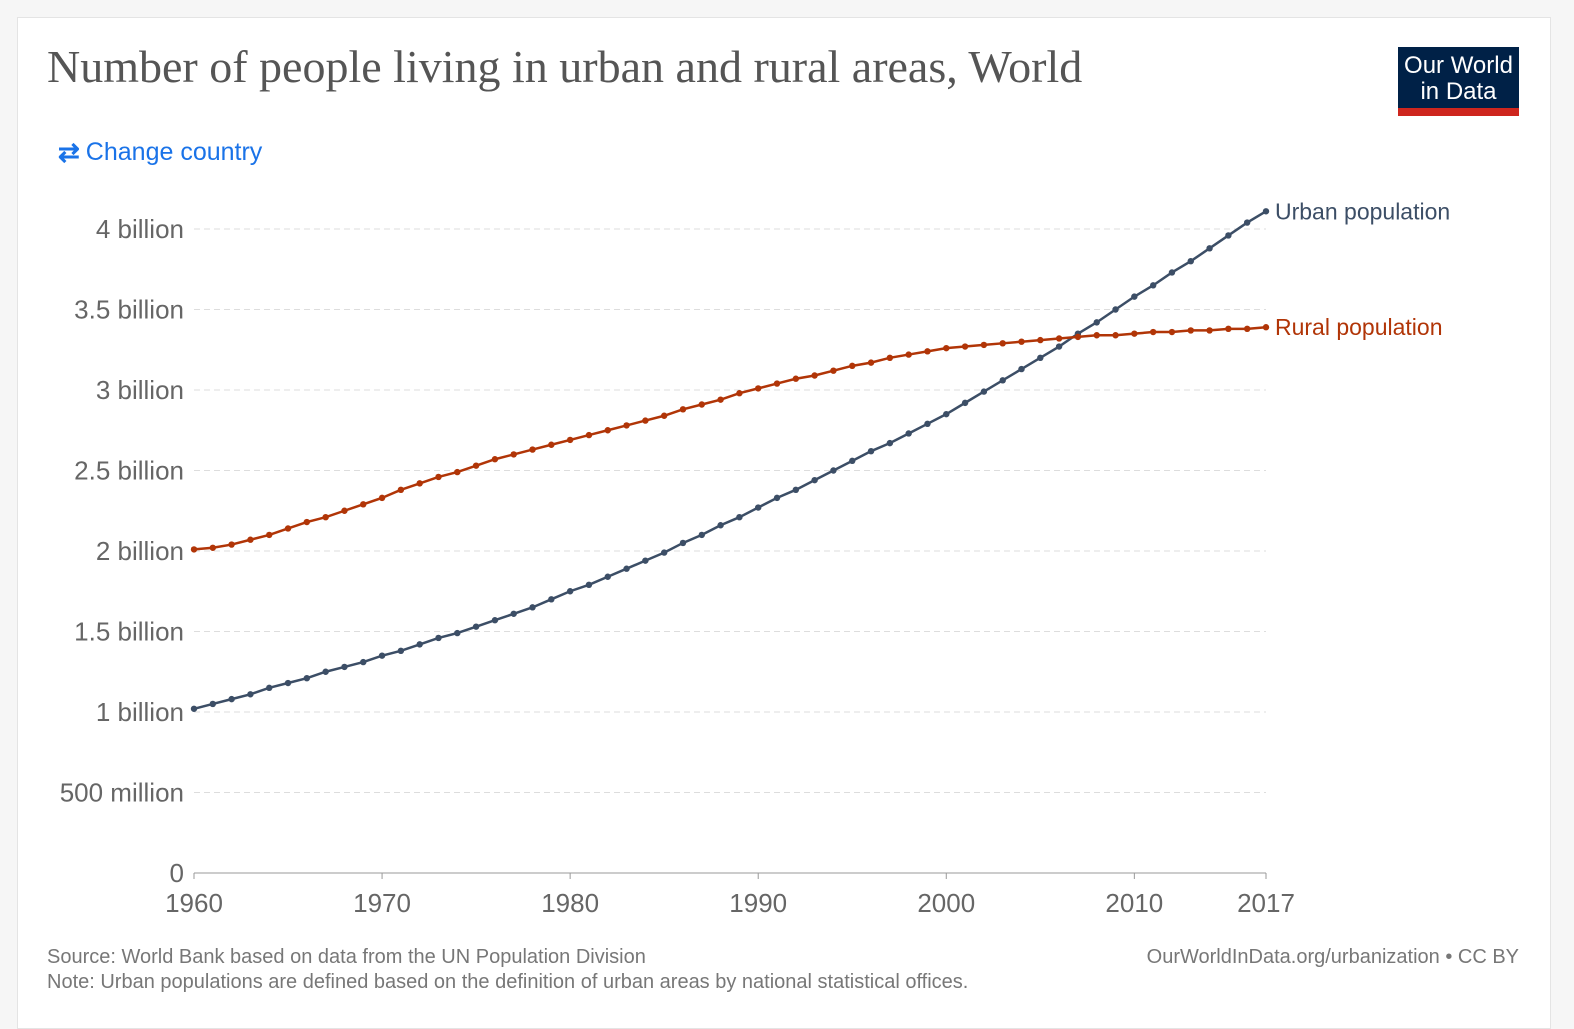 This screenshot has width=1574, height=1029. What do you see at coordinates (69, 152) in the screenshot?
I see `swap-arrows-icon: ⇄` at bounding box center [69, 152].